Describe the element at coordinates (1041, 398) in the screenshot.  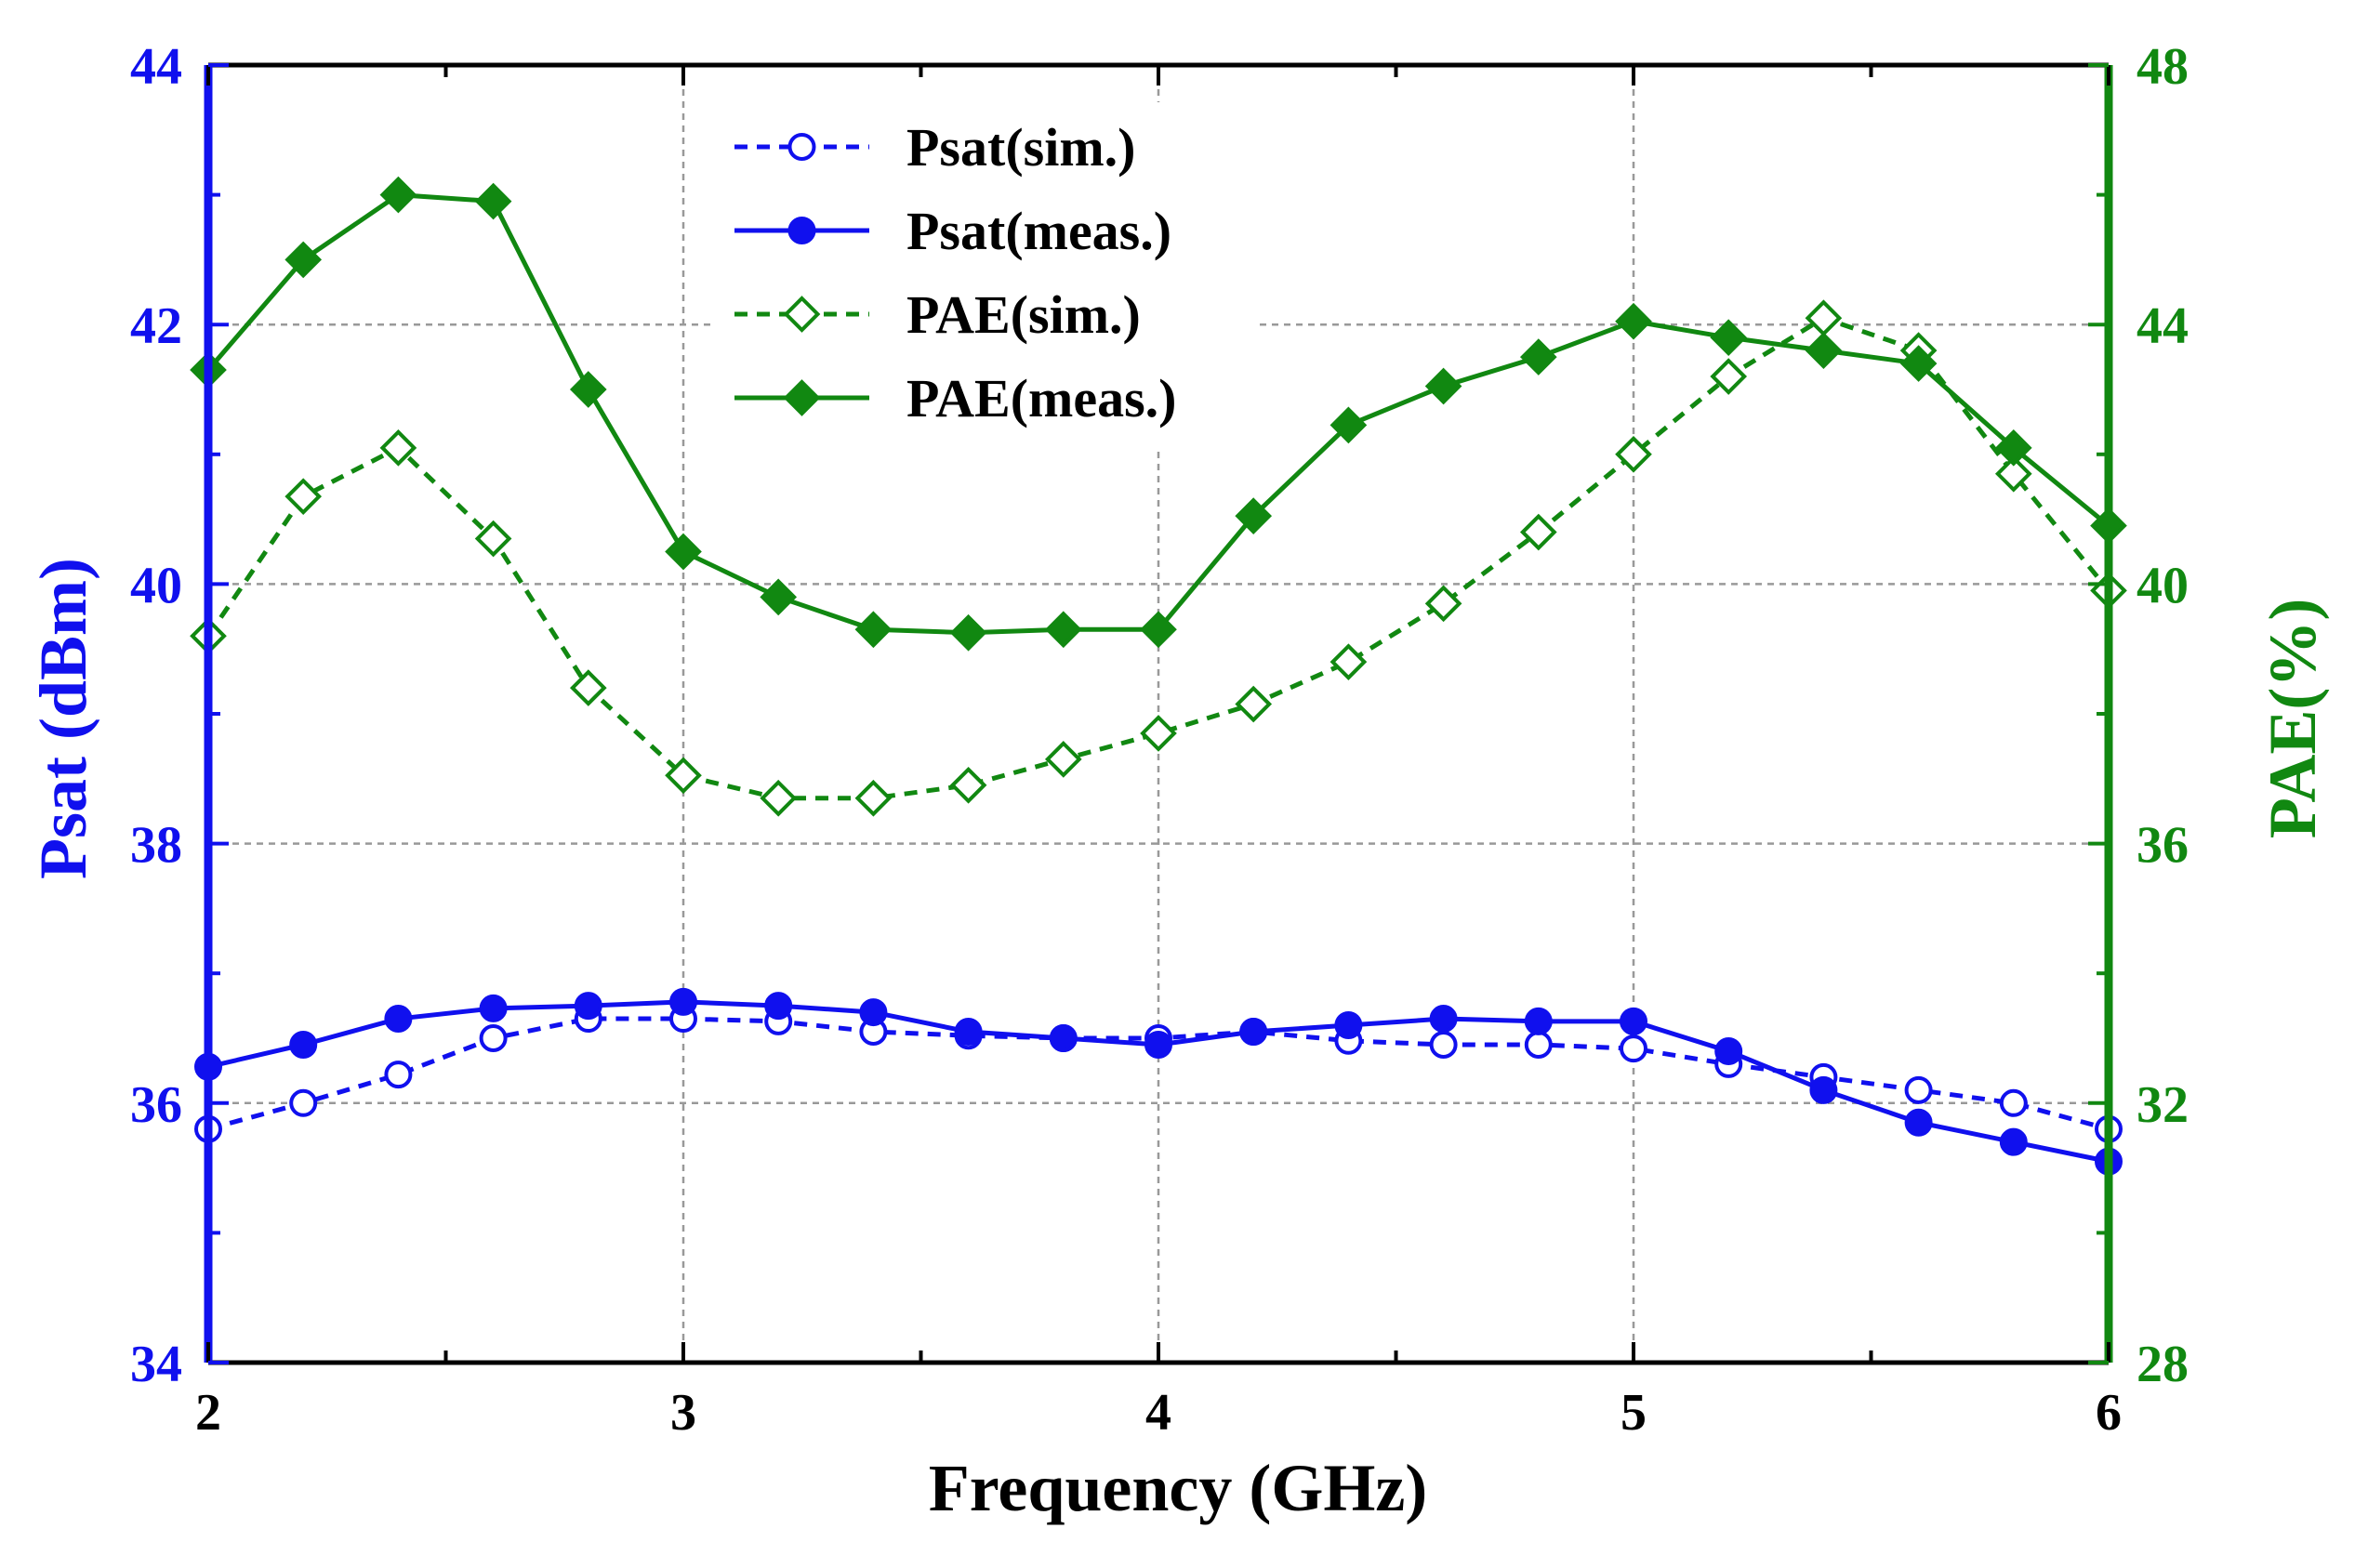
I see `legend-label-pae-meas: PAE(meas.)` at that location.